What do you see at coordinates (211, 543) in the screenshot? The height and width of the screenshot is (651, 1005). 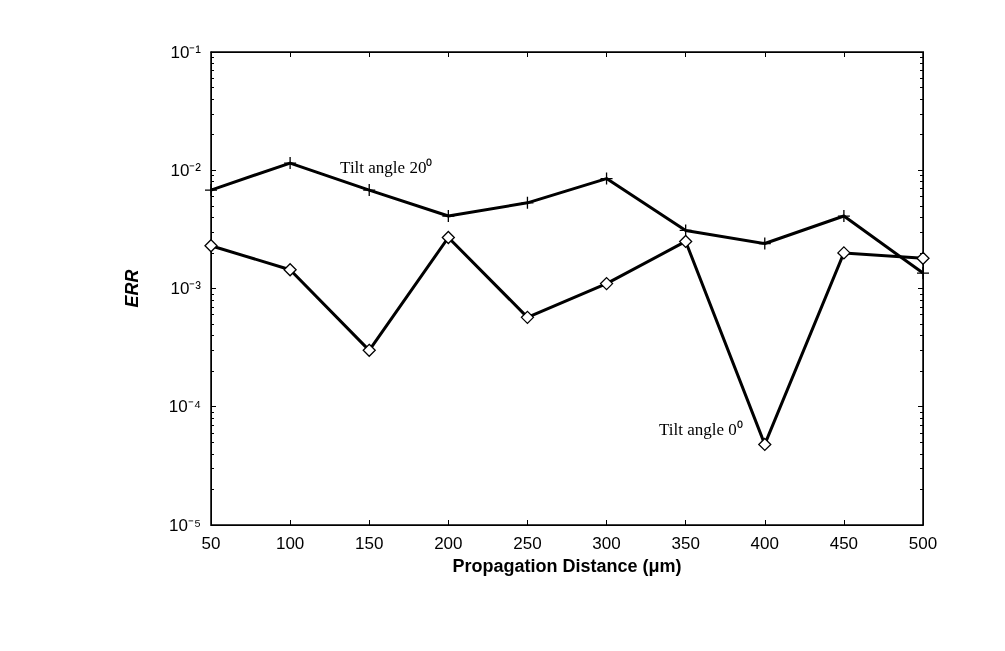 I see `x-tick-label: 50` at bounding box center [211, 543].